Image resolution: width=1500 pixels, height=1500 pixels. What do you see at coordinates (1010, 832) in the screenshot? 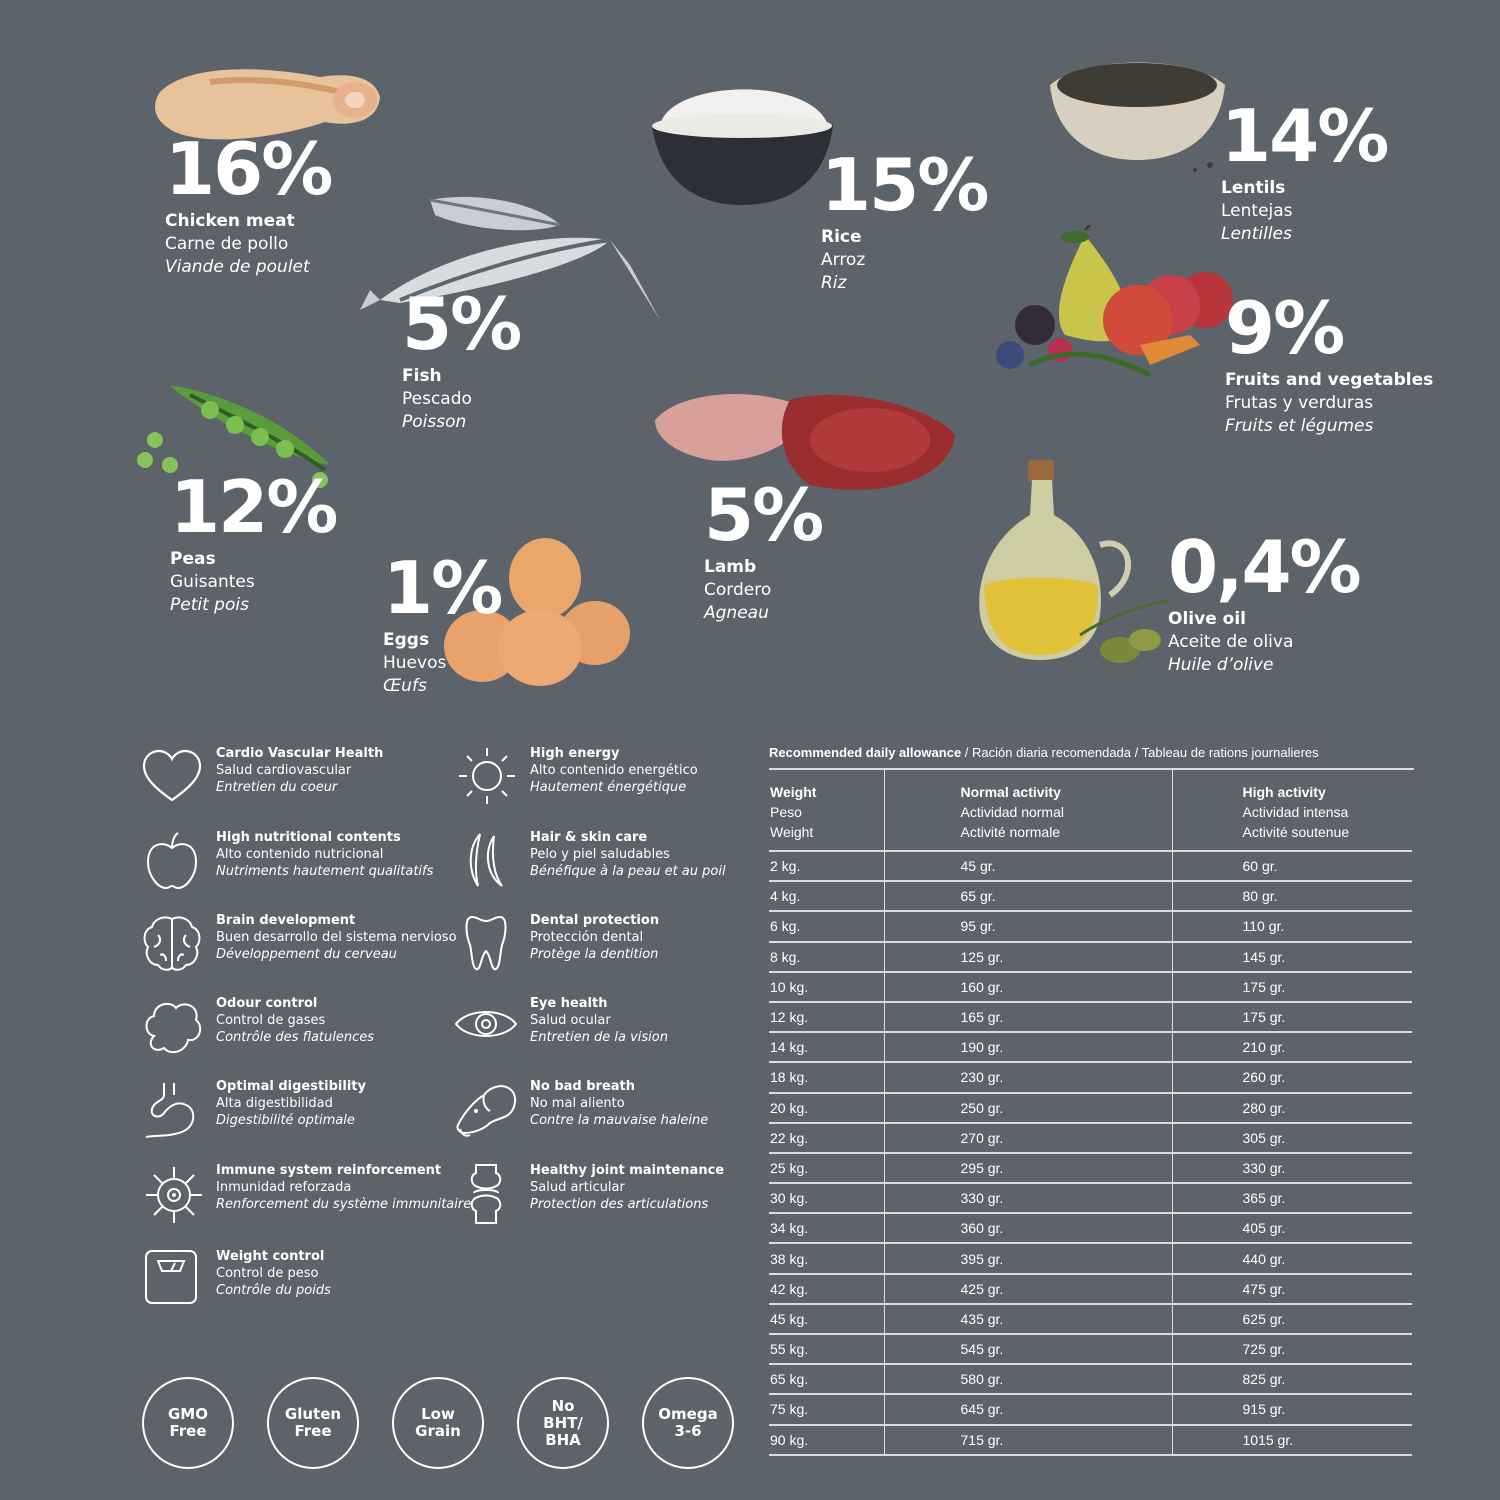
I see `header-fr: Activité normale` at bounding box center [1010, 832].